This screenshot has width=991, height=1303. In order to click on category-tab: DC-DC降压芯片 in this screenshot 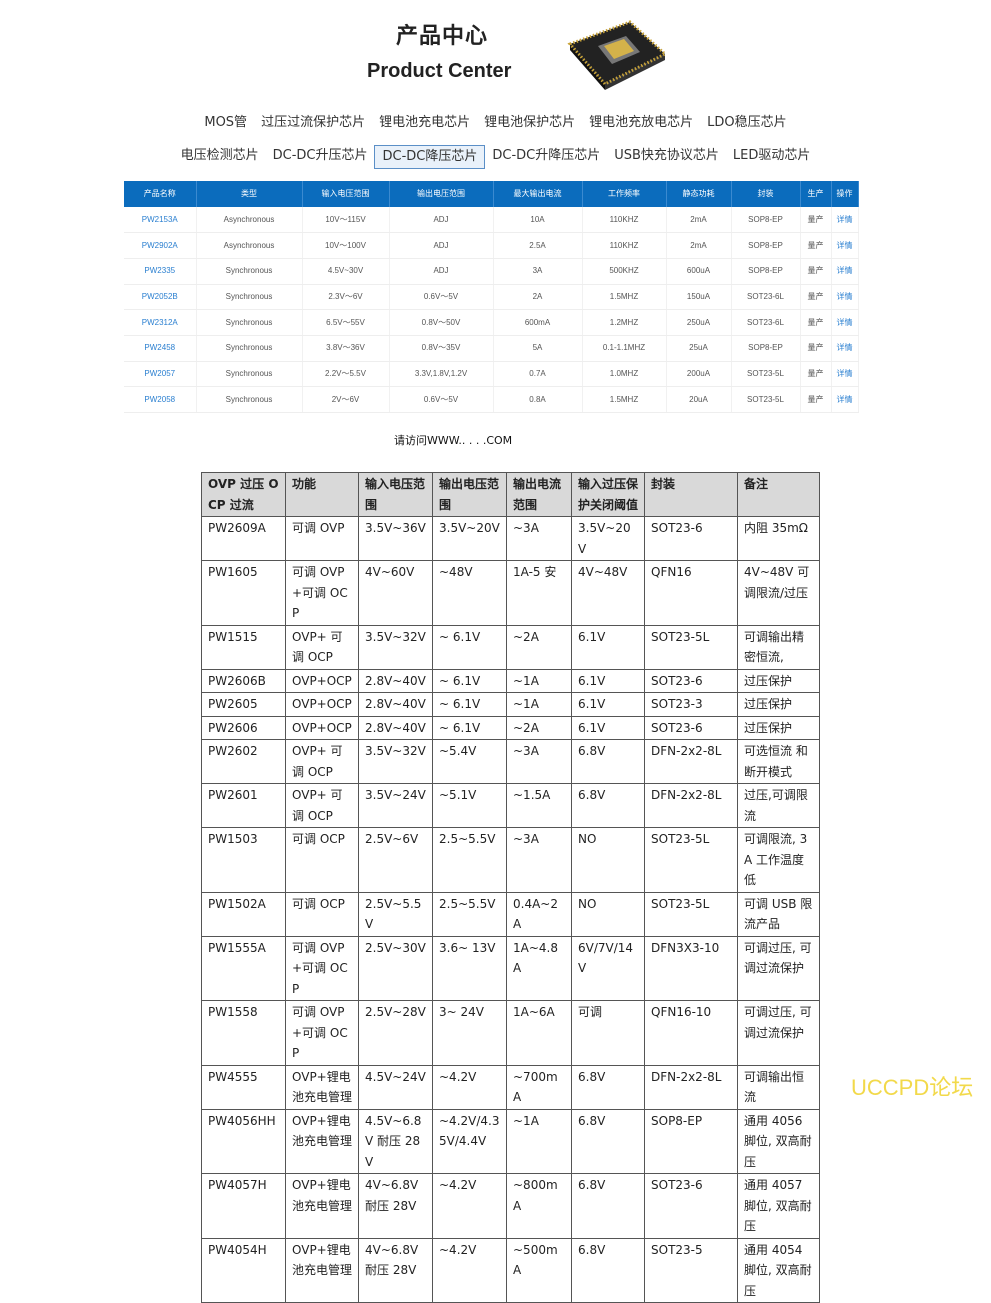, I will do `click(430, 157)`.